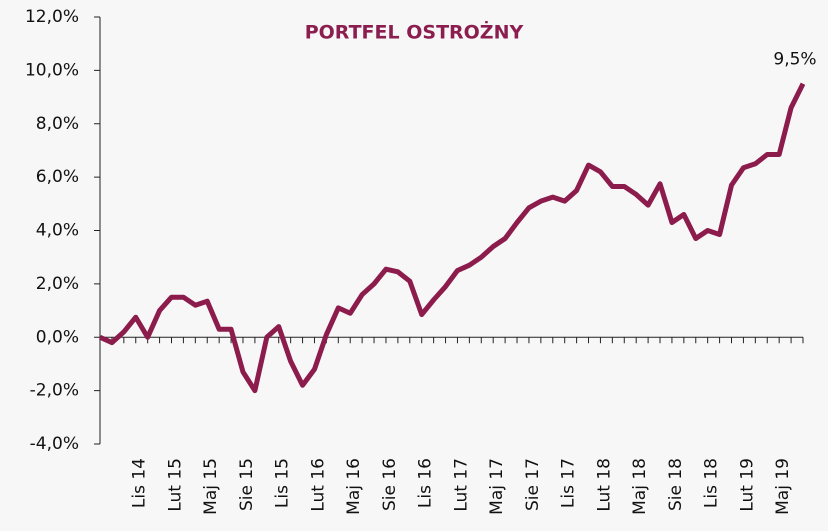  What do you see at coordinates (318, 485) in the screenshot?
I see `x-tick-label: Lut 16` at bounding box center [318, 485].